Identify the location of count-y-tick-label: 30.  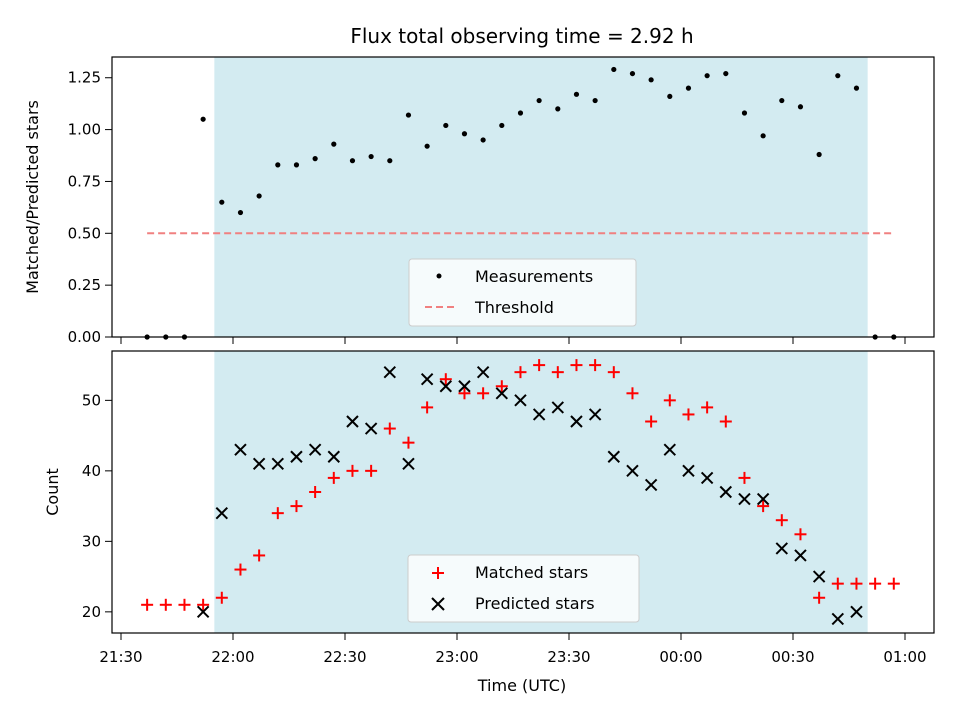
(91, 541).